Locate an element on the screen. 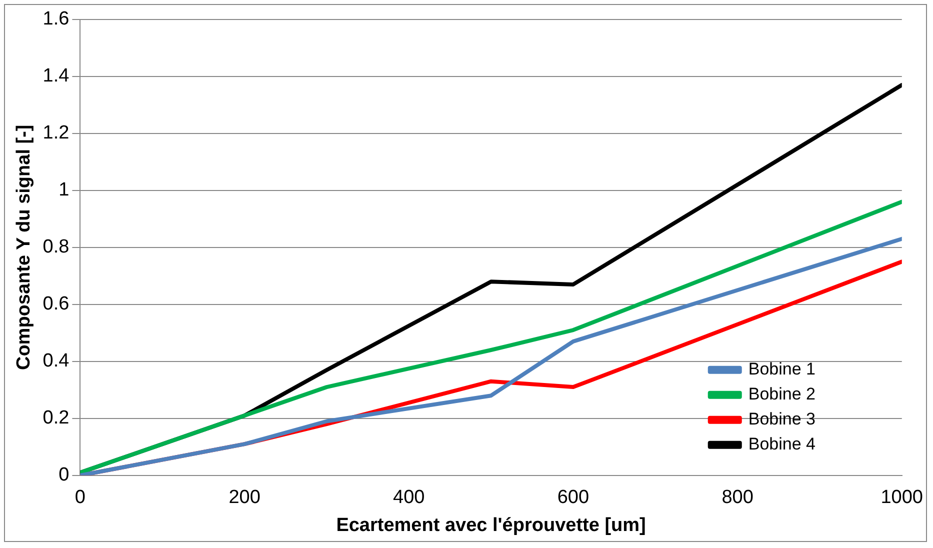 Image resolution: width=933 pixels, height=548 pixels. y-axis-title: Composante Y du signal [-] is located at coordinates (24, 247).